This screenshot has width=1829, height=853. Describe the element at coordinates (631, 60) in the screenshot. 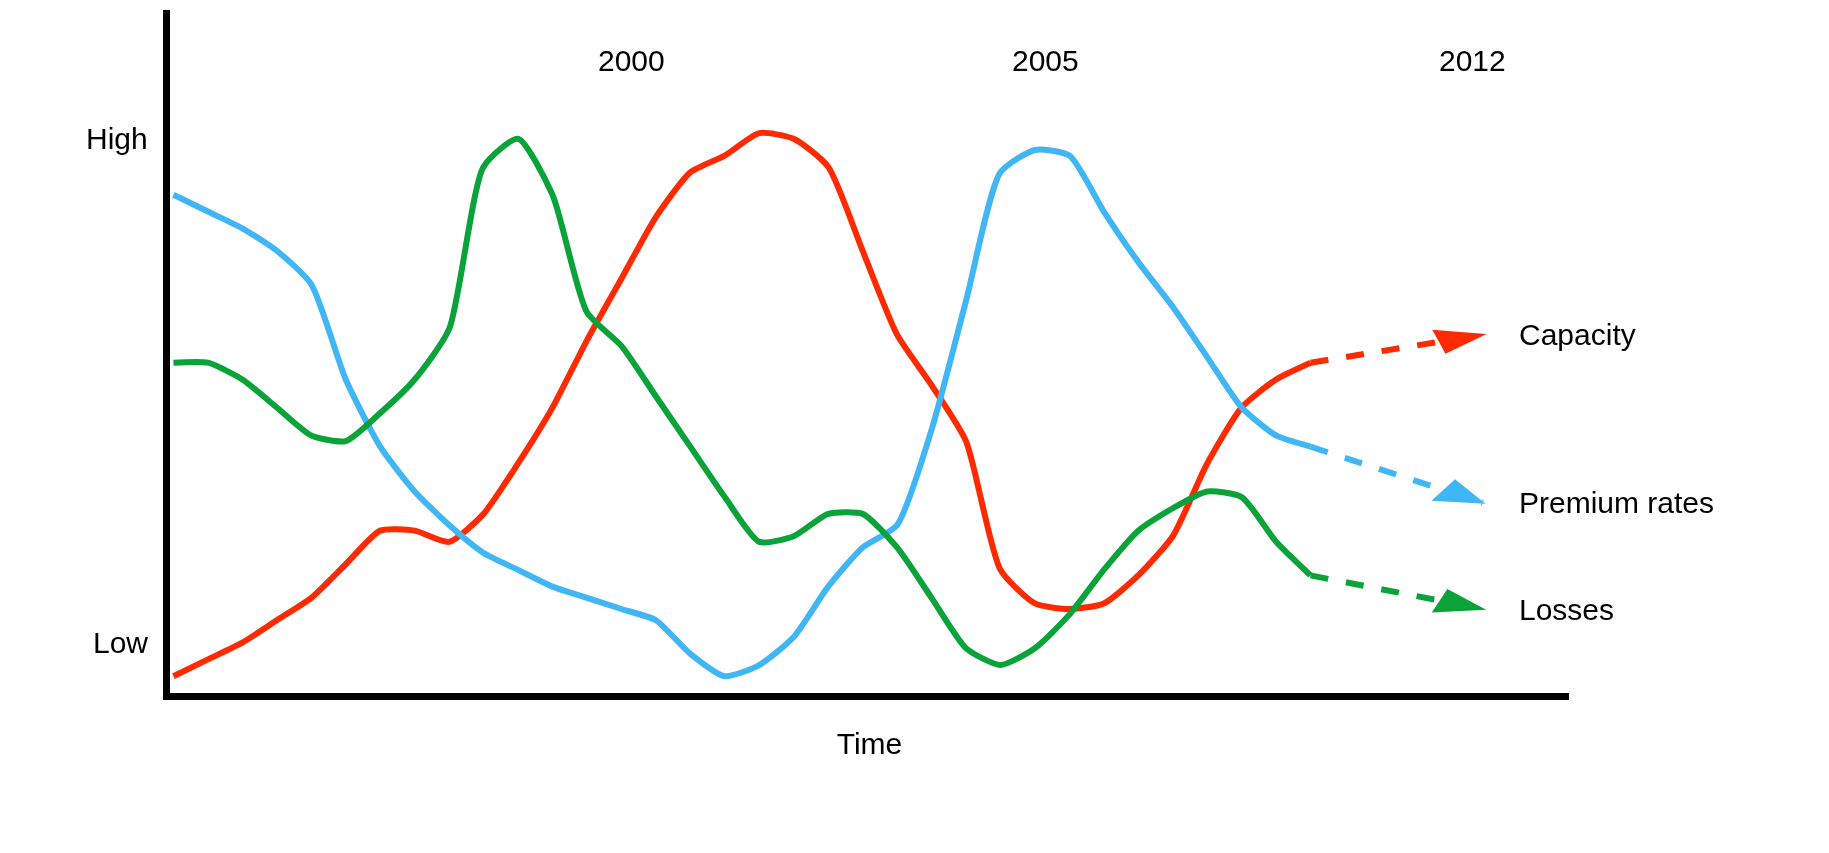

I see `text: 2000` at that location.